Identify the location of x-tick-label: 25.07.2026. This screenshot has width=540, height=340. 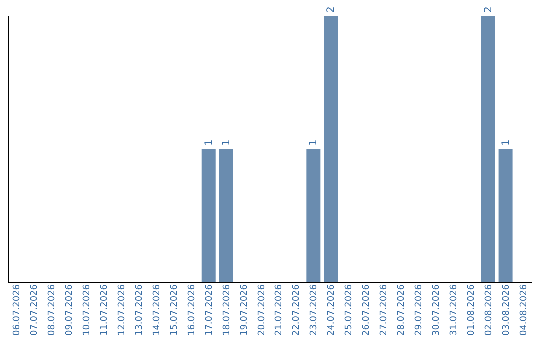
(349, 310).